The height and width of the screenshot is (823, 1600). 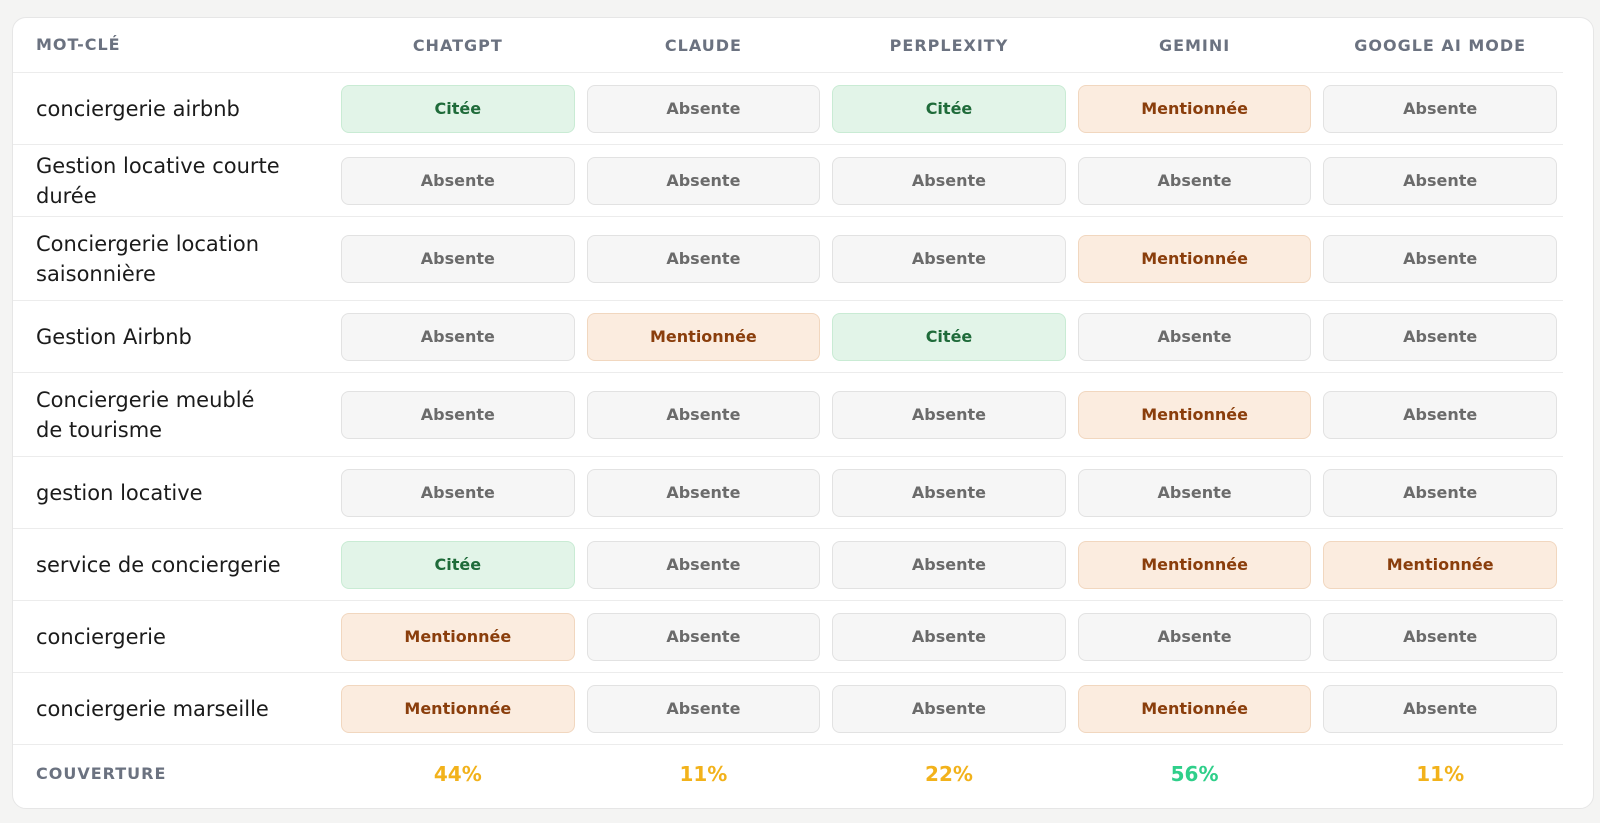 I want to click on keyword-cell: conciergerie, so click(x=174, y=637).